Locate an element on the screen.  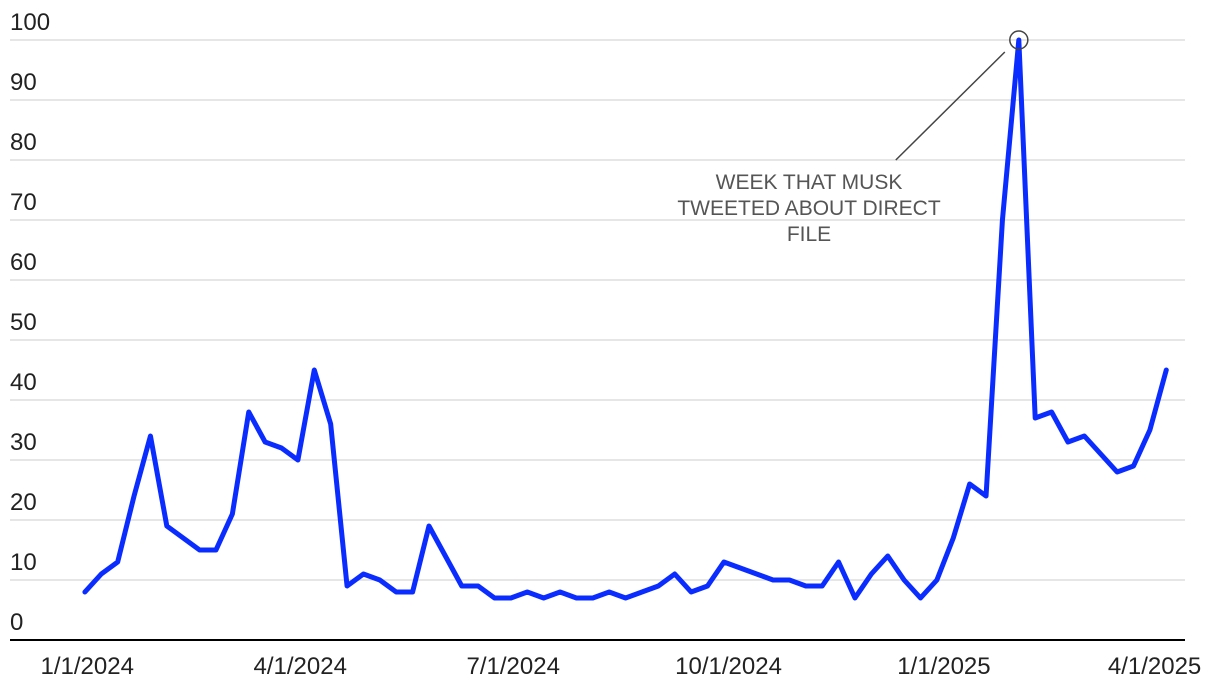
y-tick-label: 100 is located at coordinates (30, 22).